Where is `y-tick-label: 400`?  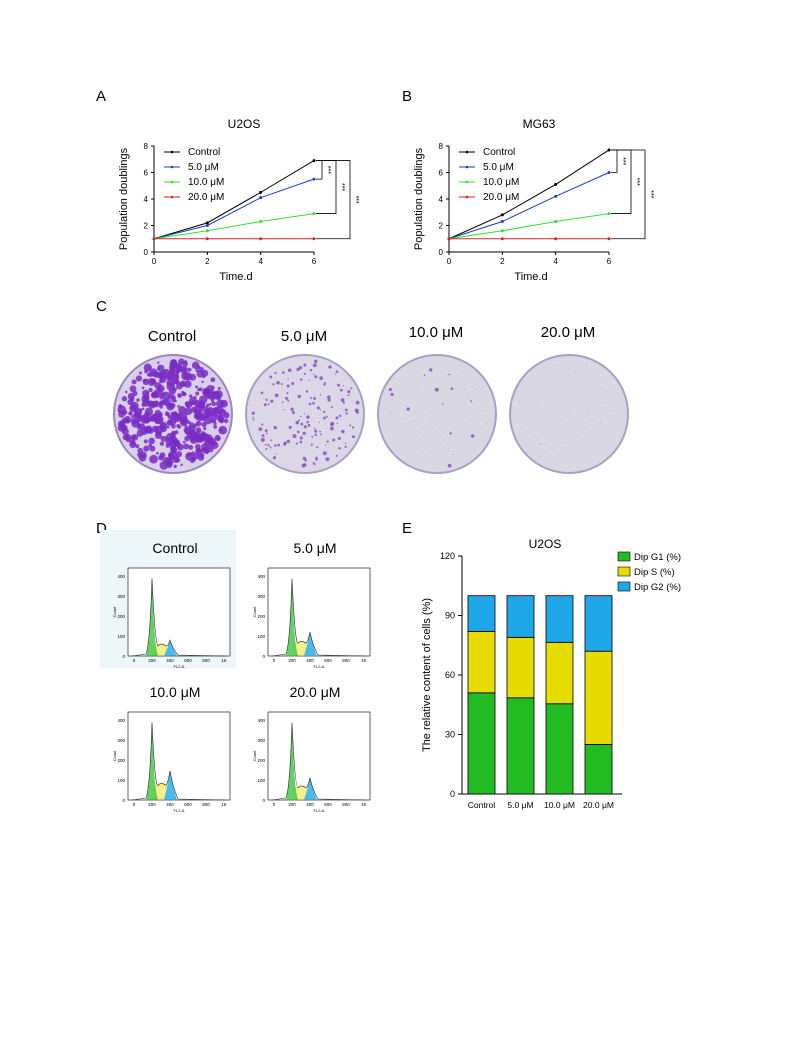 y-tick-label: 400 is located at coordinates (261, 720).